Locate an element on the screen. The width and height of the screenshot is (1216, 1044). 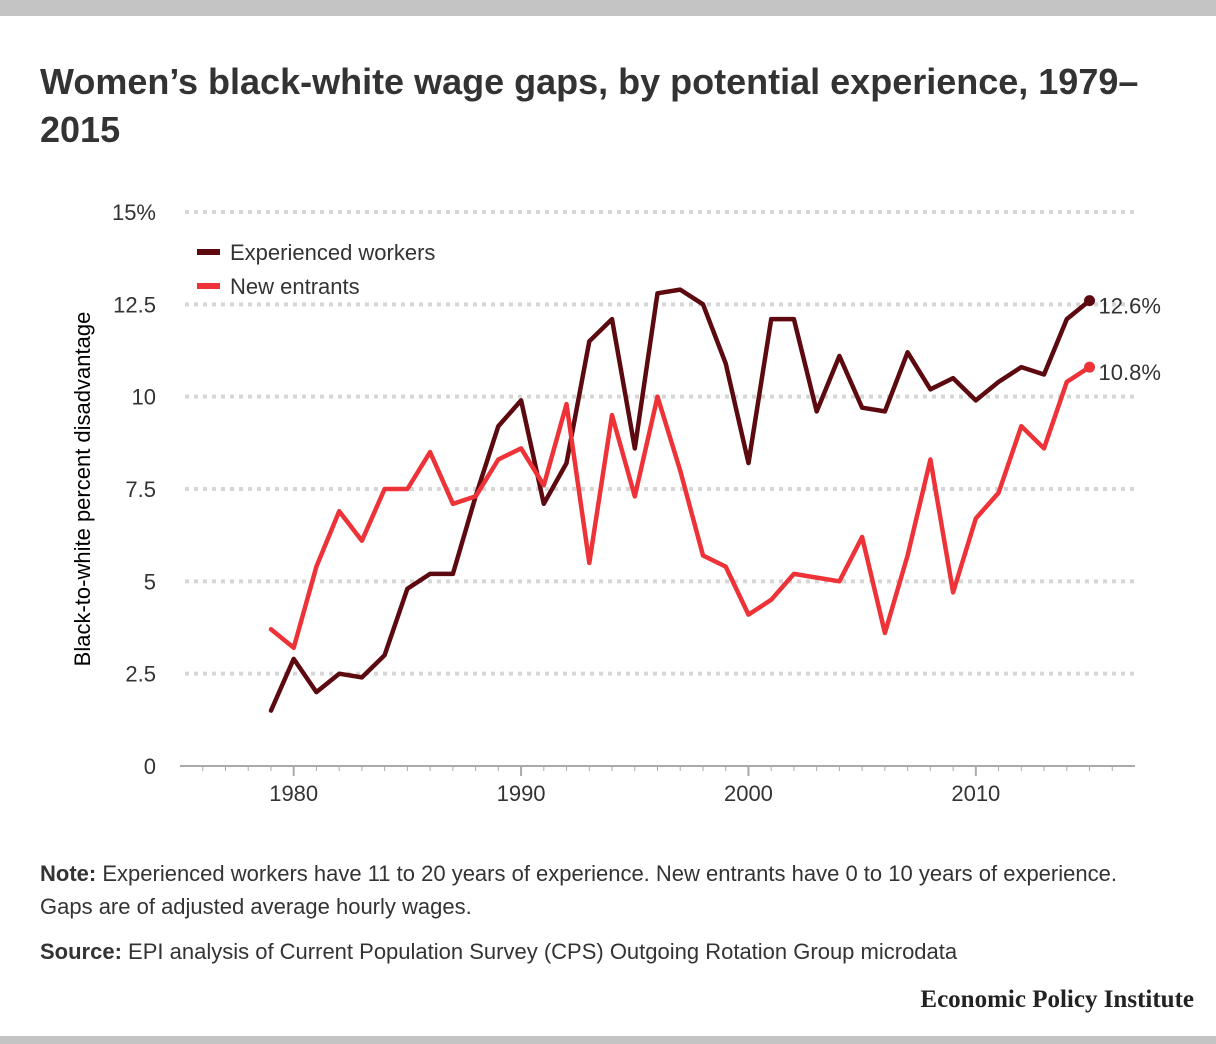
x-tick-label: 2010 is located at coordinates (975, 793).